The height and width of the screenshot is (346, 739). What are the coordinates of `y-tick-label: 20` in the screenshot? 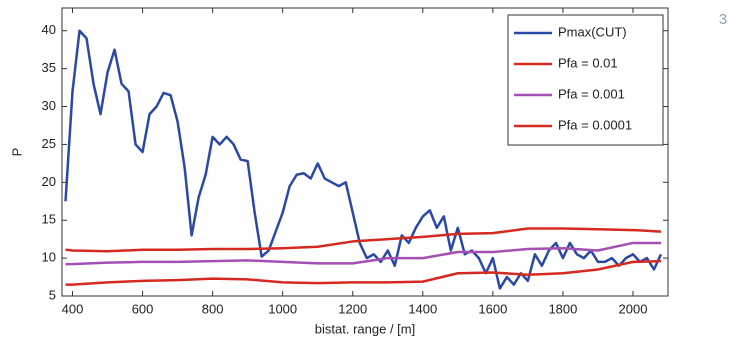 It's located at (49, 181).